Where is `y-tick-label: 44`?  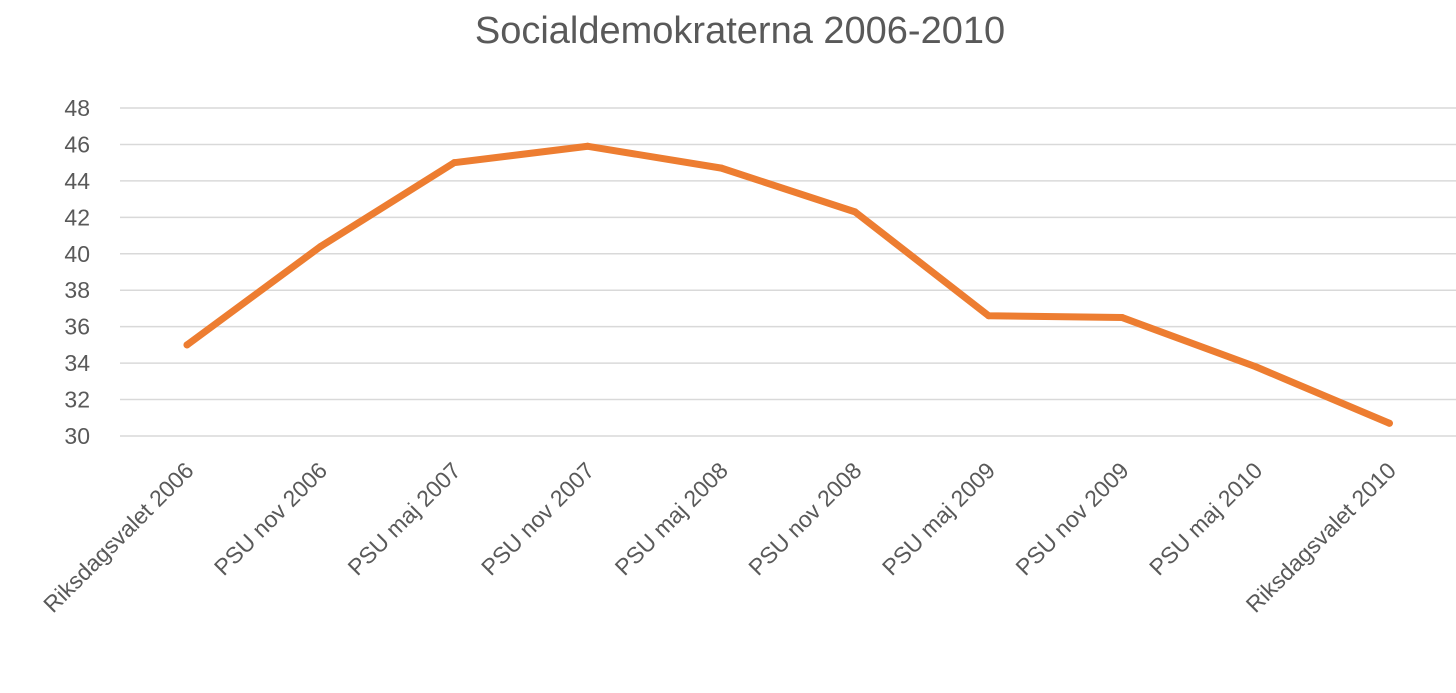
y-tick-label: 44 is located at coordinates (77, 181).